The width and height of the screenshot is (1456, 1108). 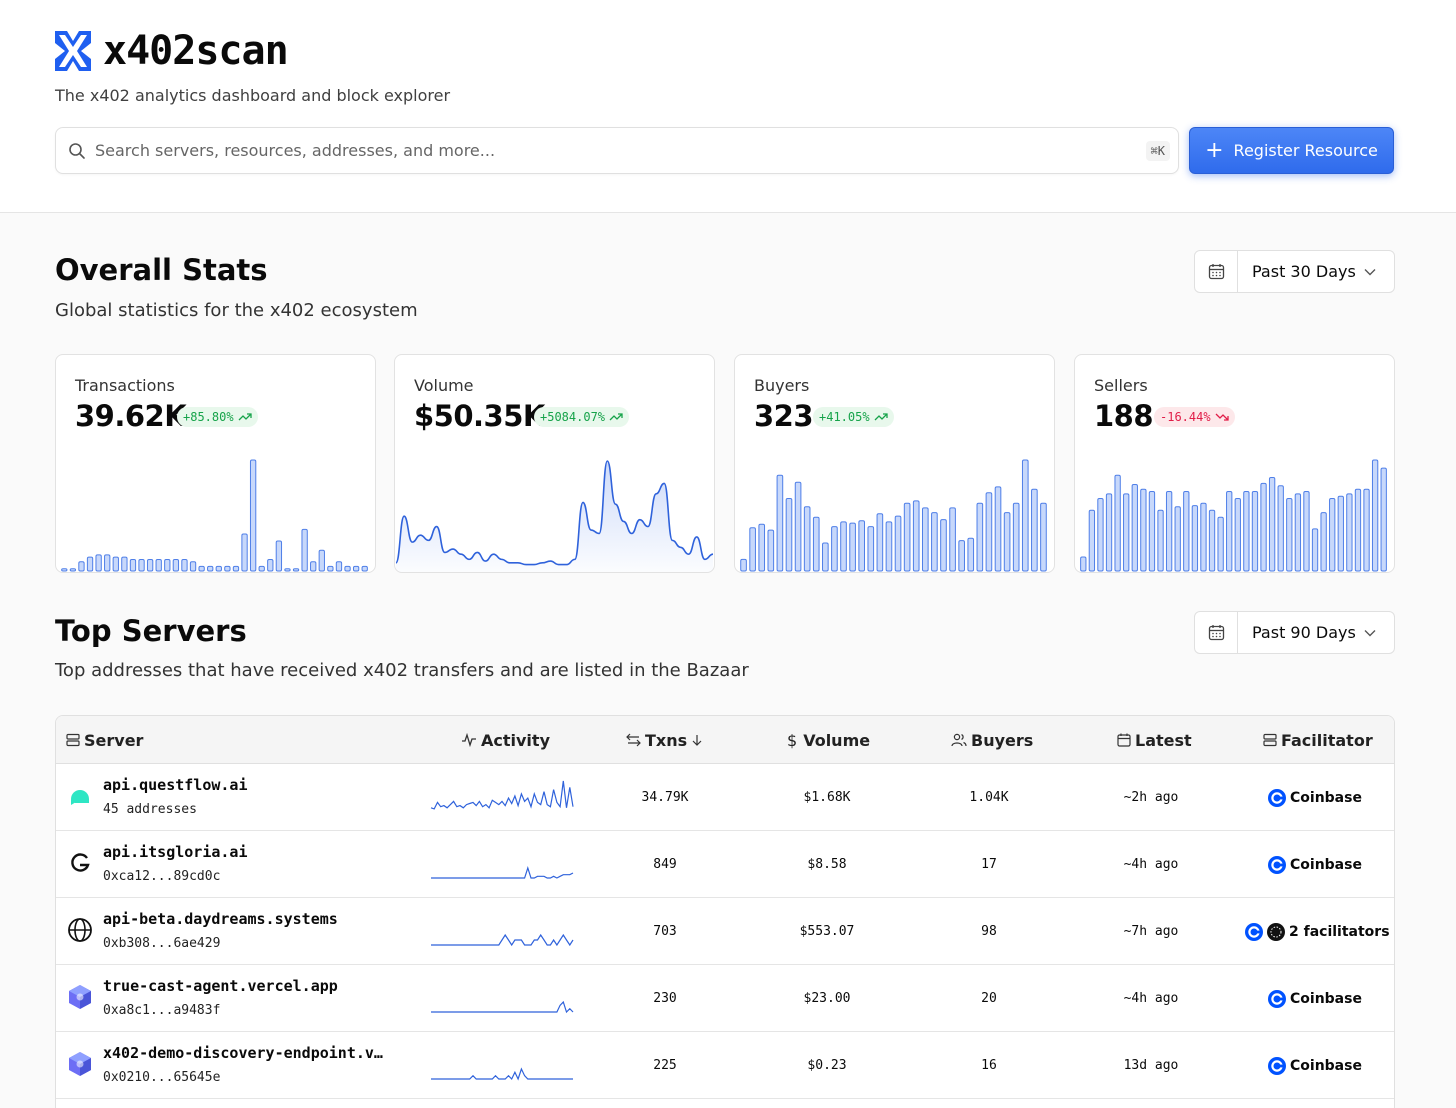 What do you see at coordinates (1151, 931) in the screenshot?
I see `latest-value: ~7h ago` at bounding box center [1151, 931].